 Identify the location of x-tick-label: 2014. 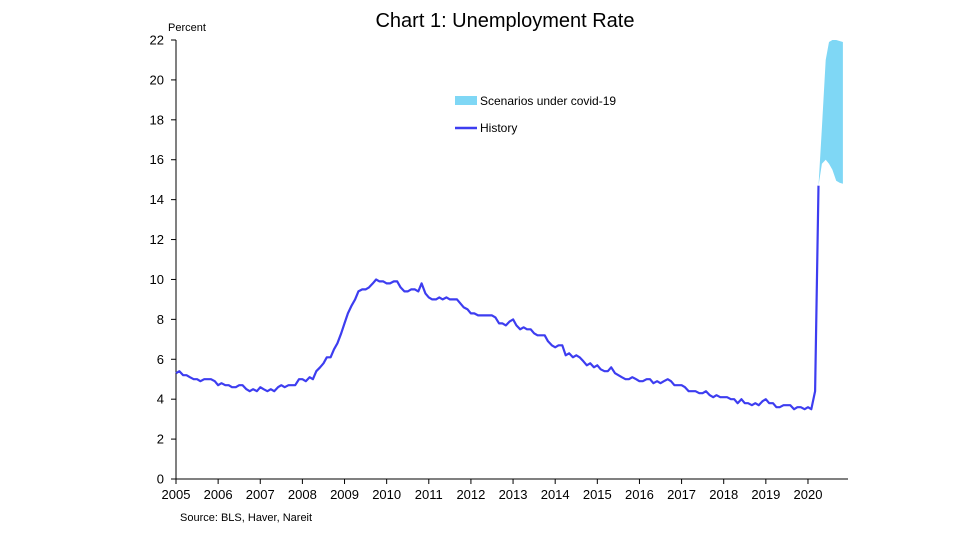
(555, 494).